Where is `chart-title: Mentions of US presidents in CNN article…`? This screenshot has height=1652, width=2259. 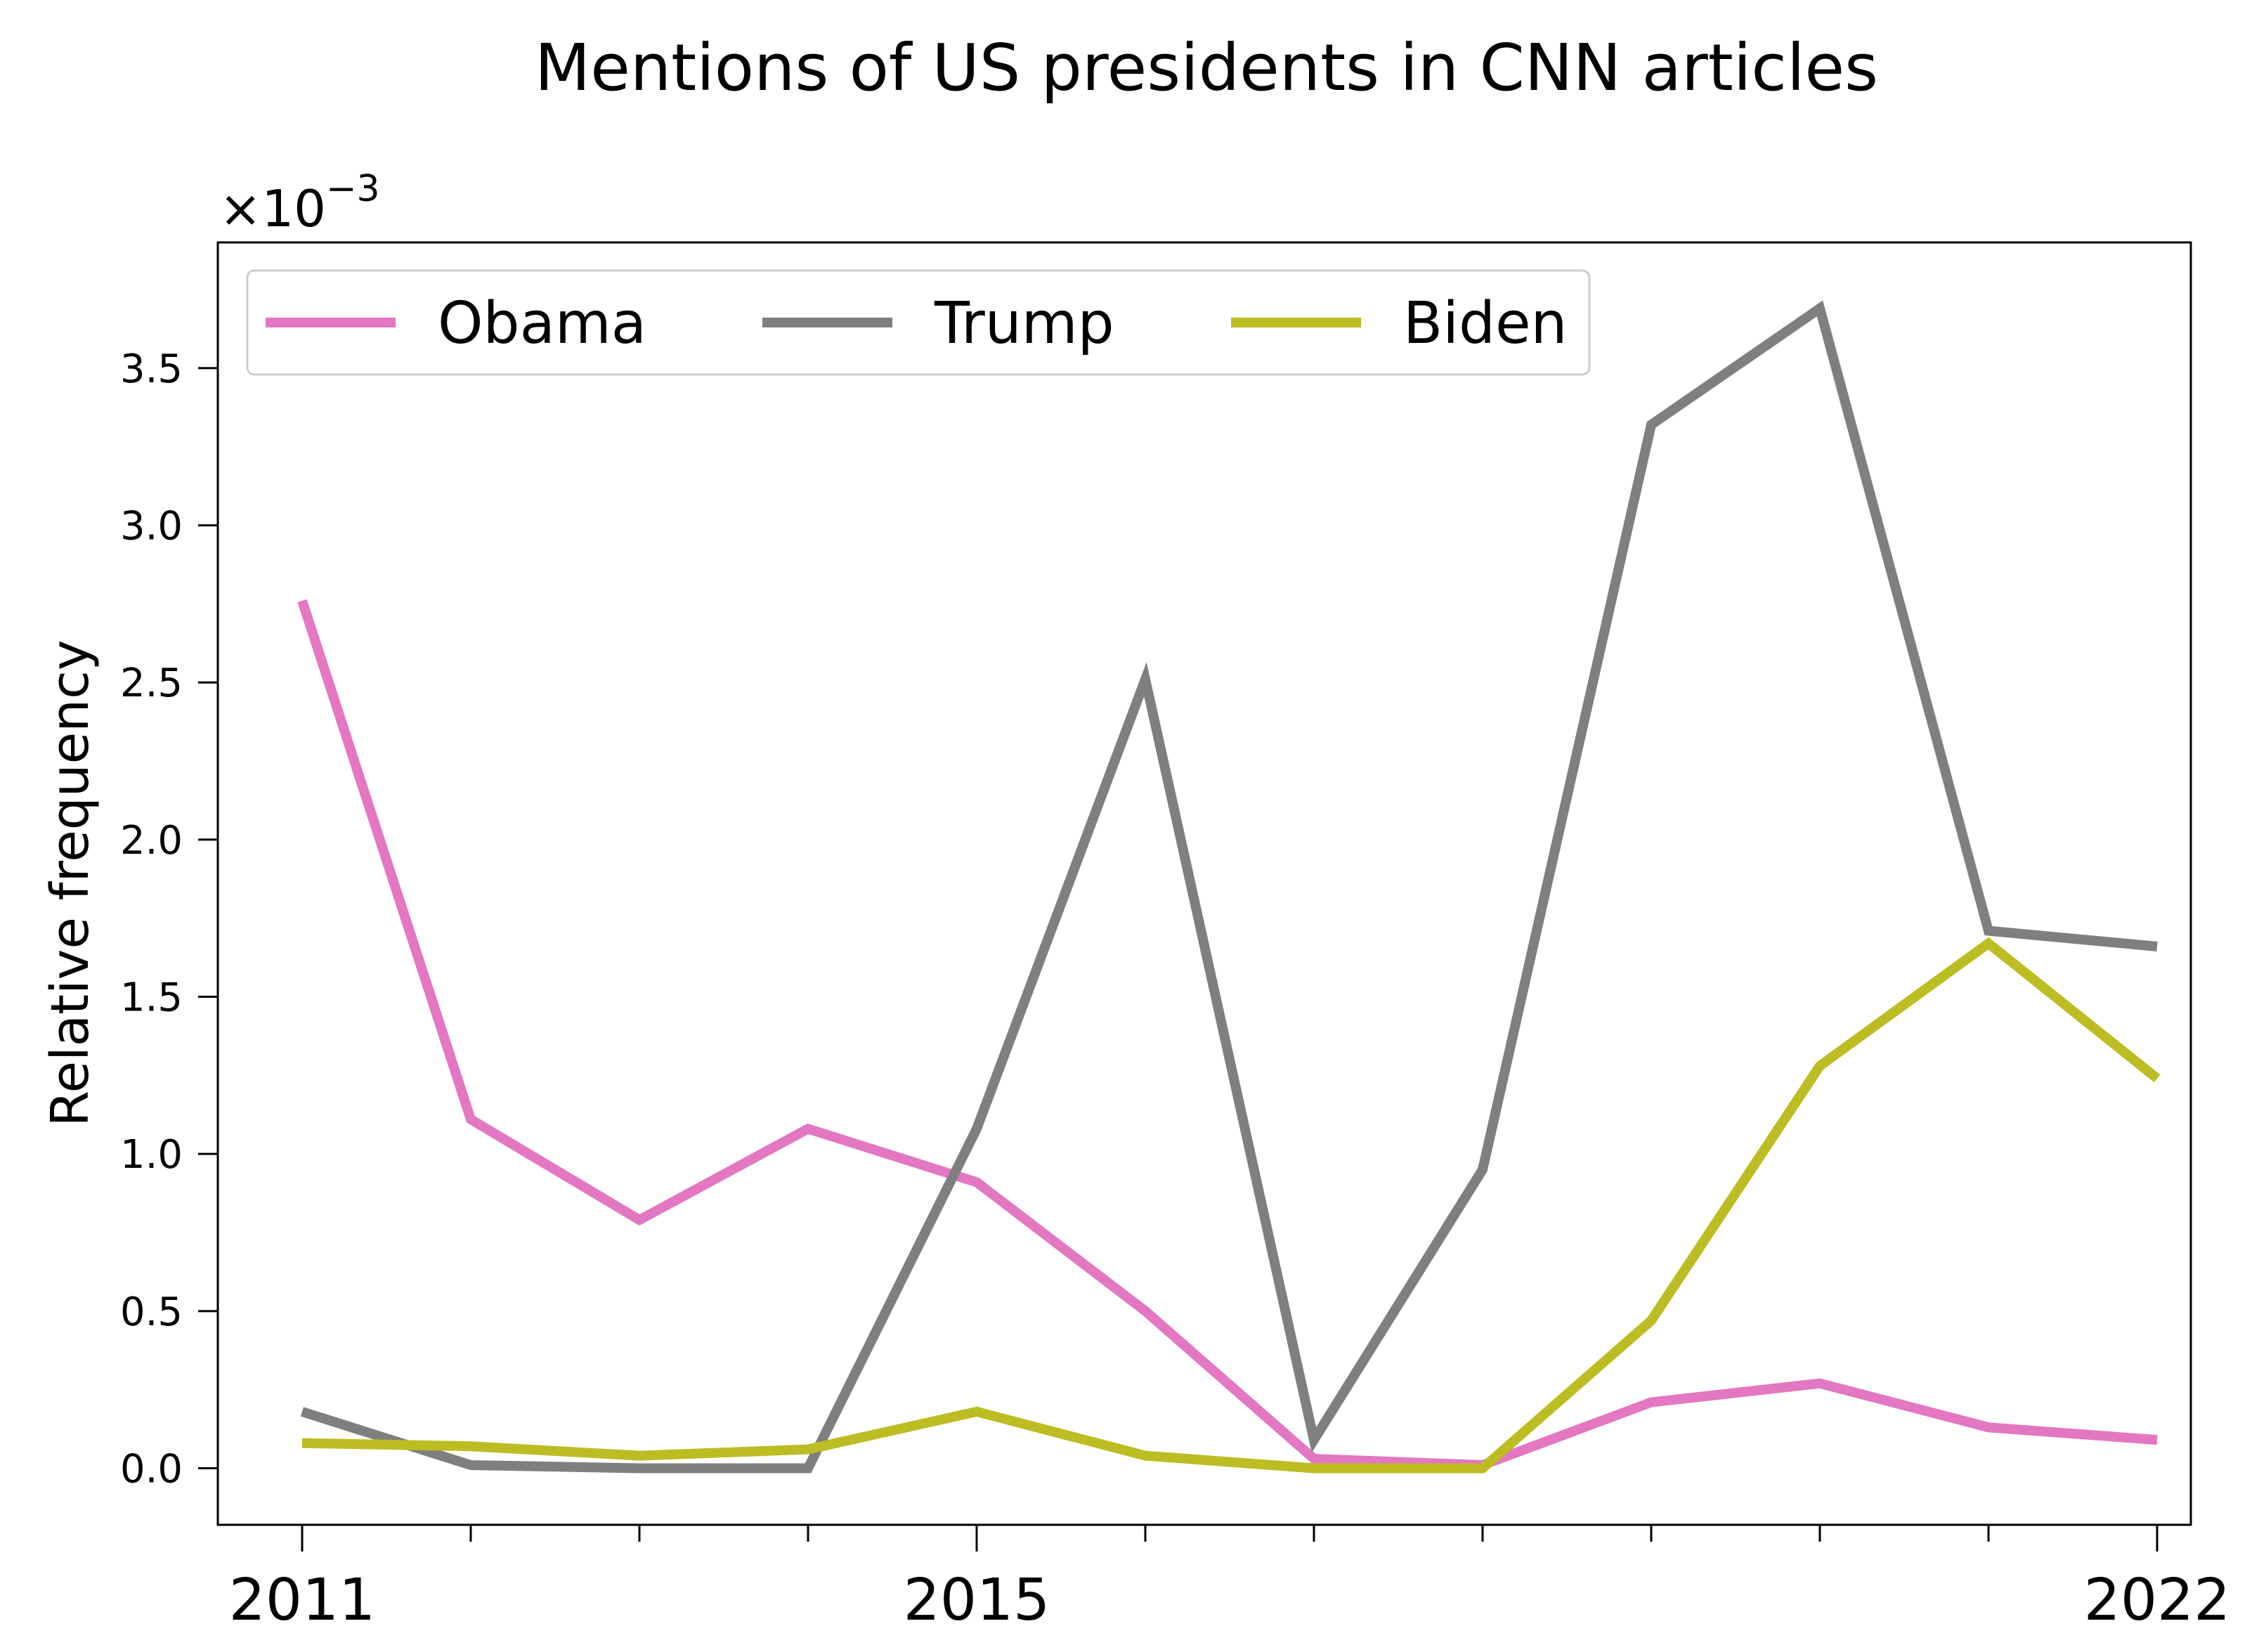
chart-title: Mentions of US presidents in CNN article… is located at coordinates (1206, 67).